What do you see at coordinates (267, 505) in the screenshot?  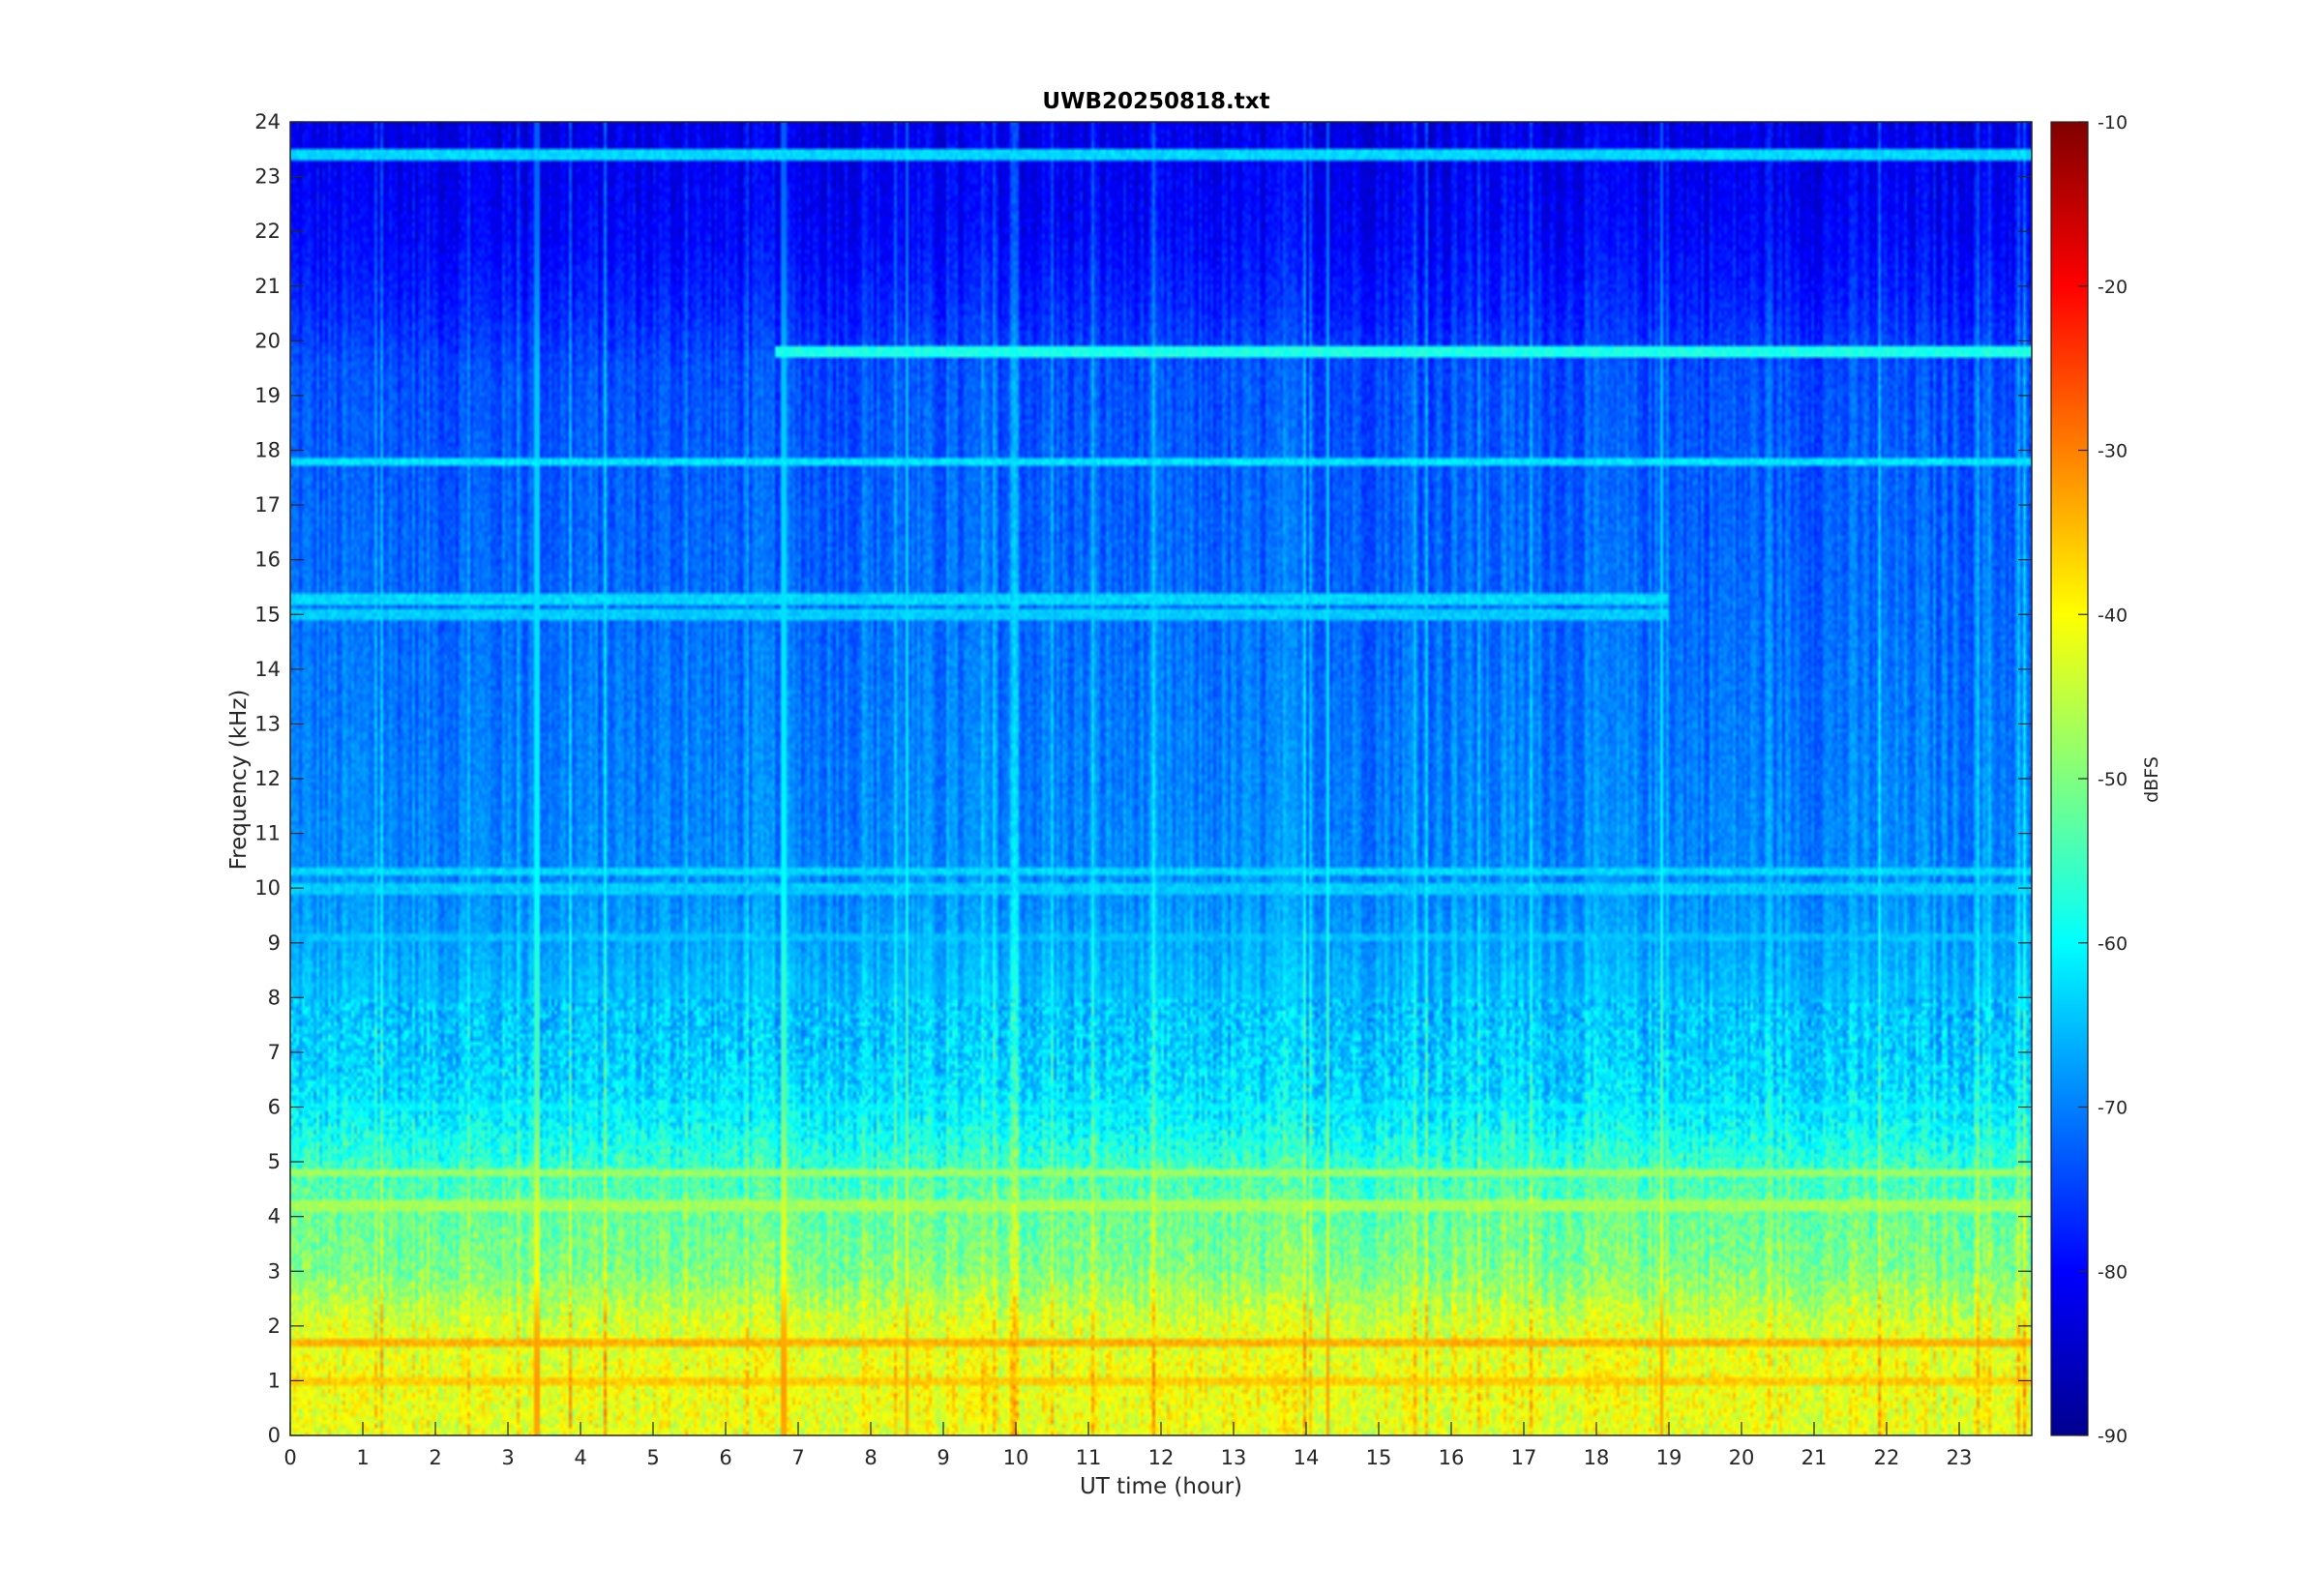 I see `y-tick-label: 17` at bounding box center [267, 505].